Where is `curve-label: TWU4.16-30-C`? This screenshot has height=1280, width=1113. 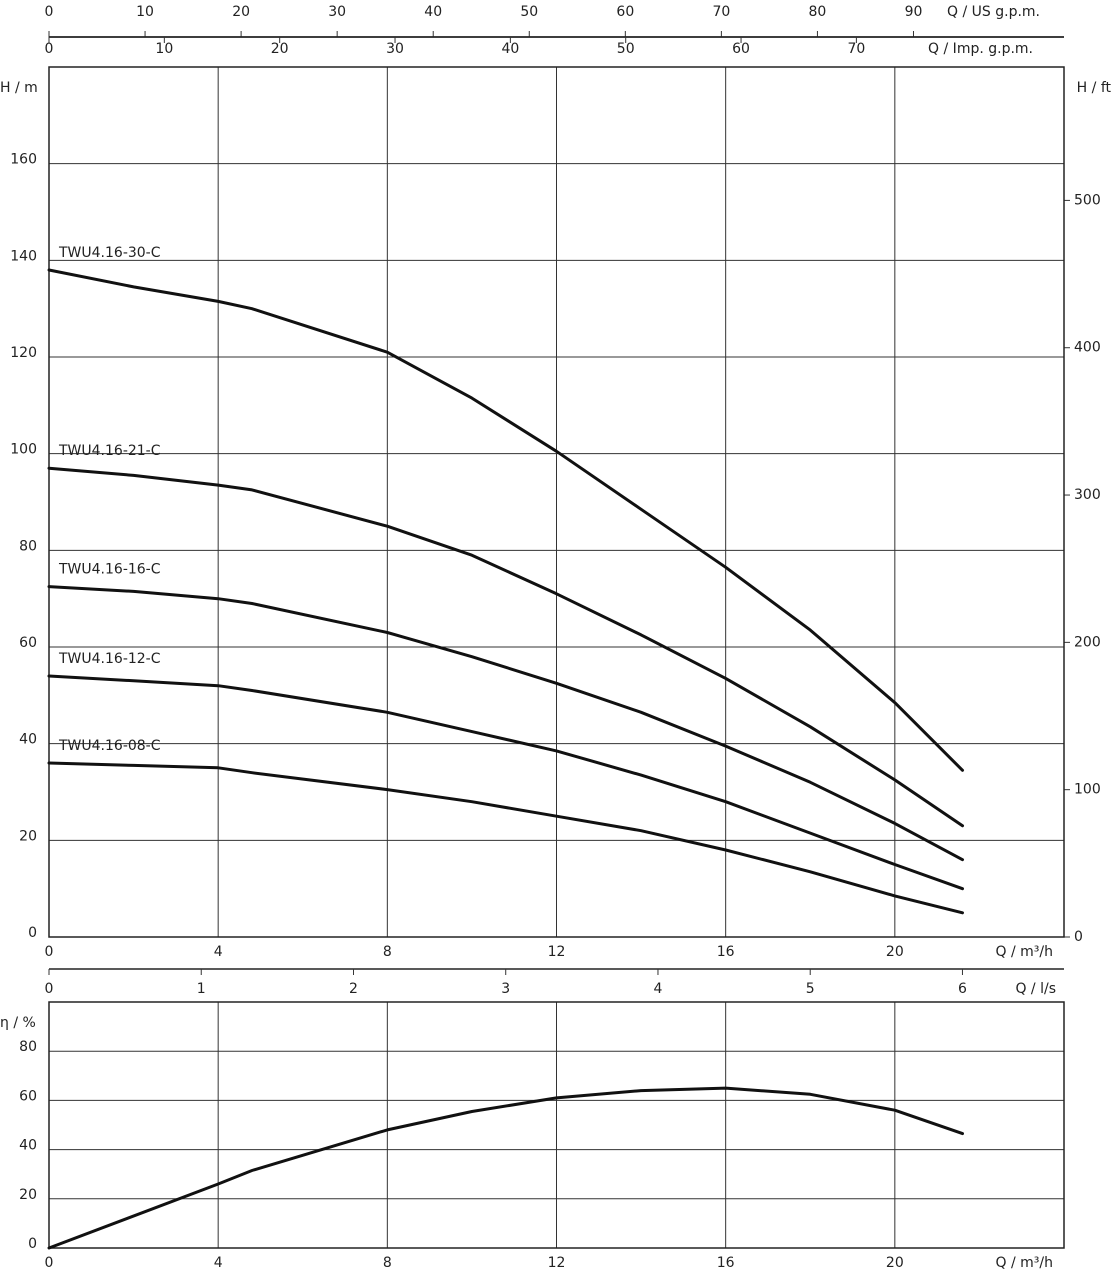 curve-label: TWU4.16-30-C is located at coordinates (109, 253).